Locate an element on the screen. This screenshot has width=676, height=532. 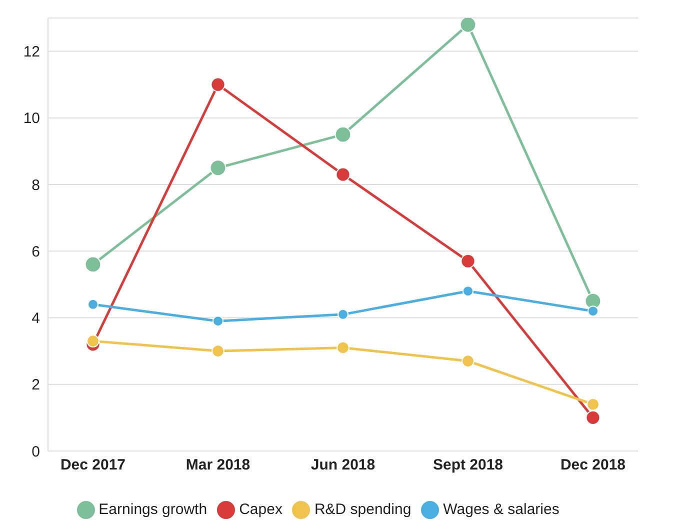
y-tick-label: 4 is located at coordinates (36, 319).